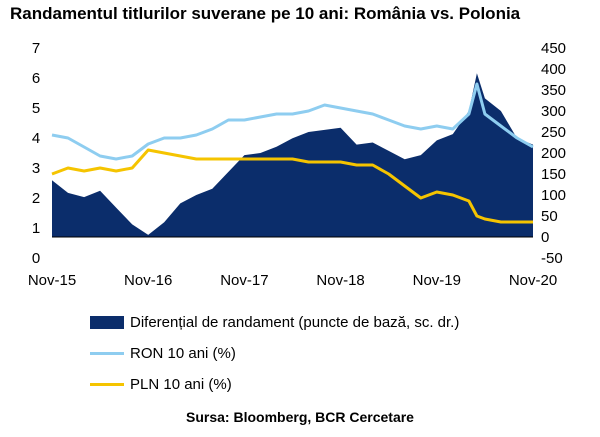 The image size is (600, 437). Describe the element at coordinates (553, 48) in the screenshot. I see `right-axis-tick-label: 450` at that location.